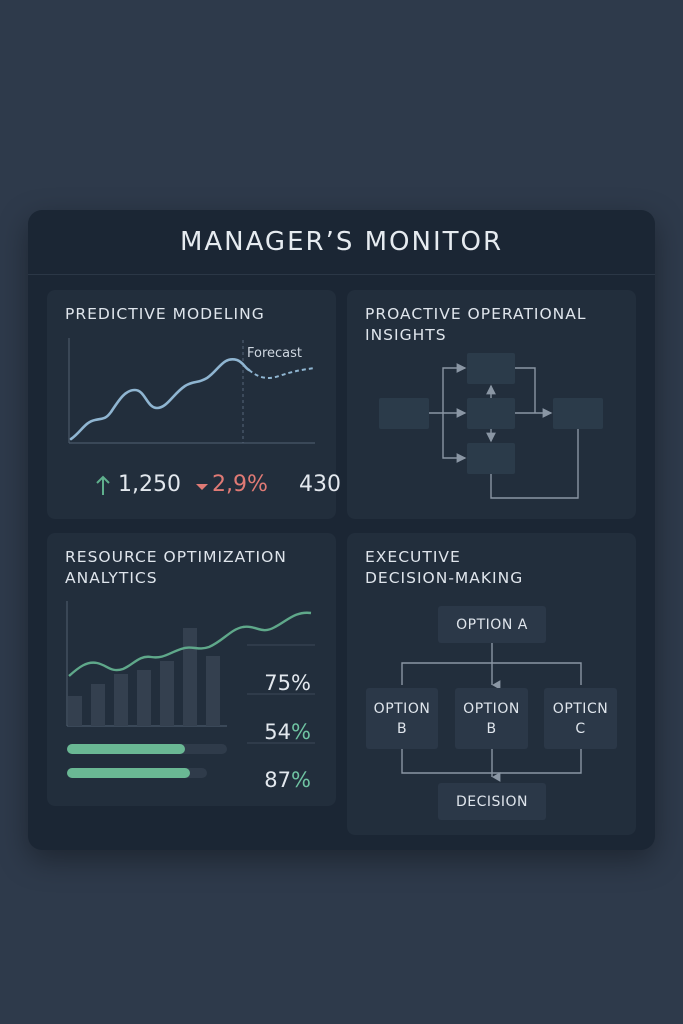 The image size is (683, 1024). Describe the element at coordinates (490, 568) in the screenshot. I see `panel-title-executive: EXECUTIVE DECISION-MAKING` at that location.